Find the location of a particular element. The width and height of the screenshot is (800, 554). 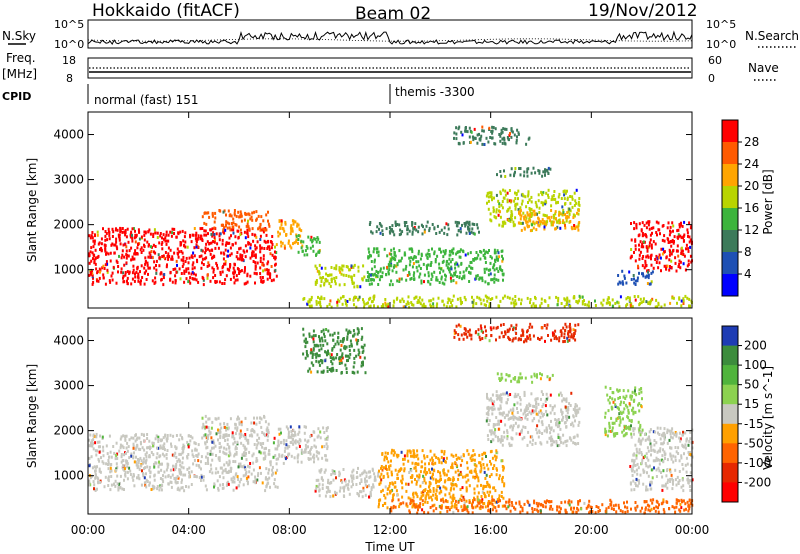

cpid-label: CPID is located at coordinates (16, 96).